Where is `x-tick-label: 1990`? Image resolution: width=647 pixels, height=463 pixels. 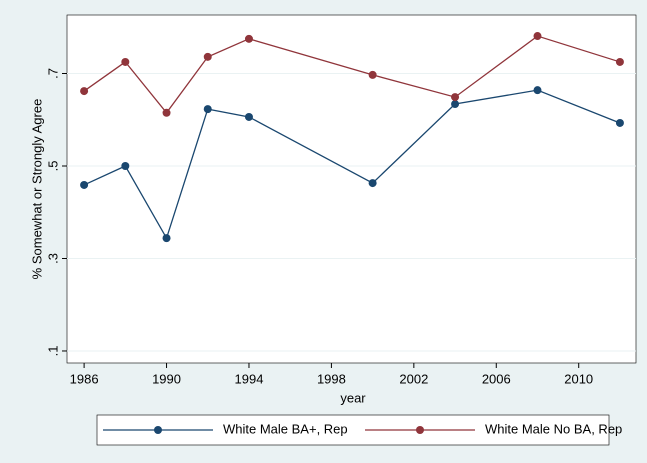 x-tick-label: 1990 is located at coordinates (166, 378).